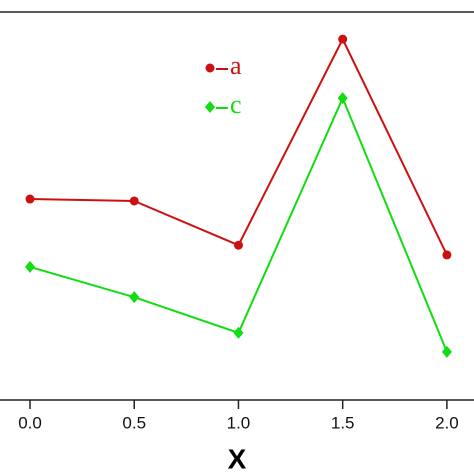  Describe the element at coordinates (236, 65) in the screenshot. I see `legend-label: a` at that location.